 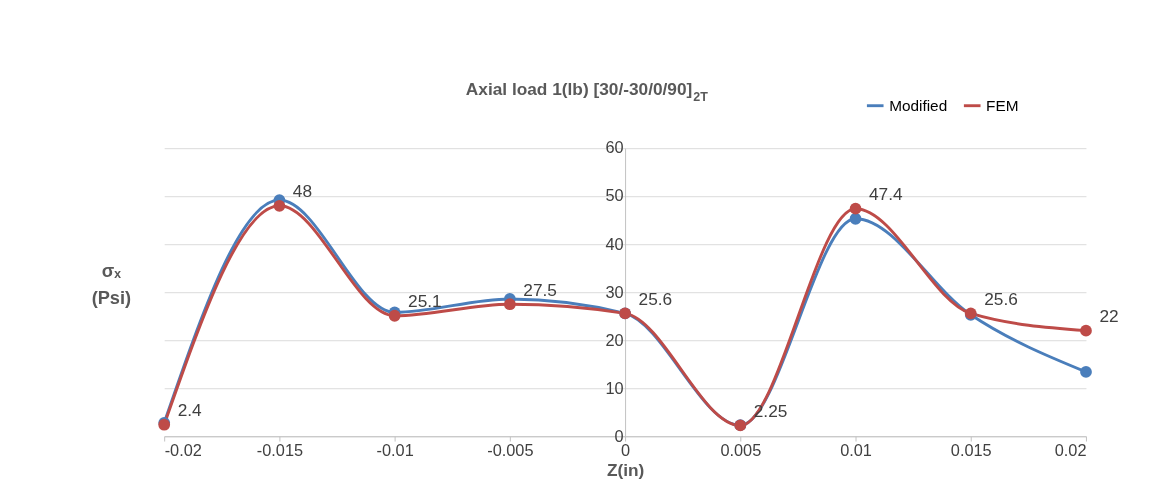 What do you see at coordinates (614, 243) in the screenshot?
I see `y-tick-label: 40` at bounding box center [614, 243].